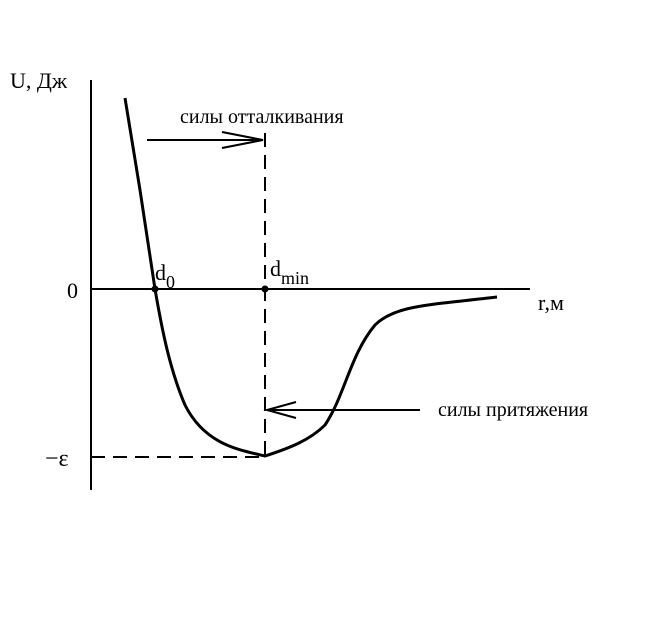 Image resolution: width=667 pixels, height=623 pixels. I want to click on repulsion-label: силы отталкивания, so click(262, 117).